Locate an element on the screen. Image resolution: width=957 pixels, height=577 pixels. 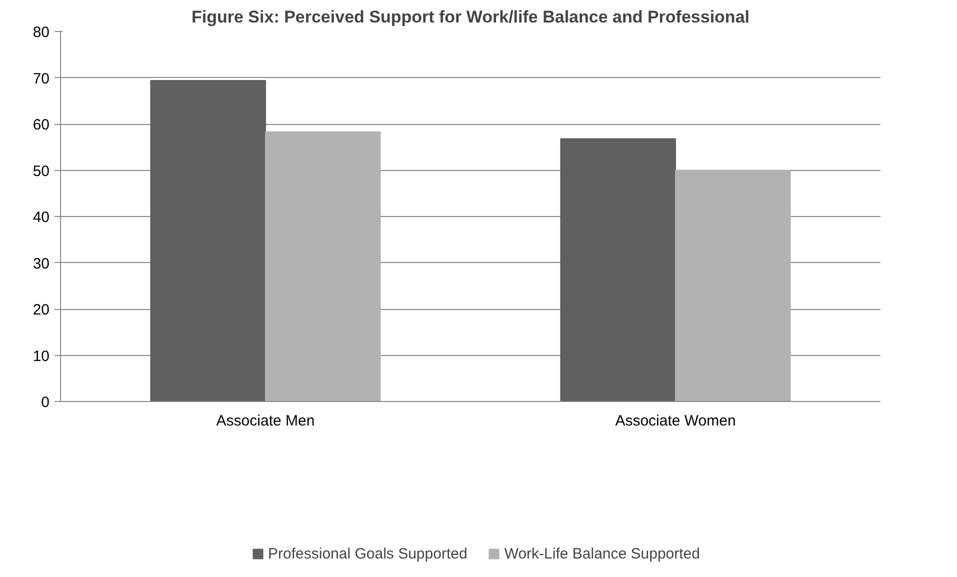
chart-title: Figure Six: Perceived Support for Work/life Balance and Professional is located at coordinates (471, 17).